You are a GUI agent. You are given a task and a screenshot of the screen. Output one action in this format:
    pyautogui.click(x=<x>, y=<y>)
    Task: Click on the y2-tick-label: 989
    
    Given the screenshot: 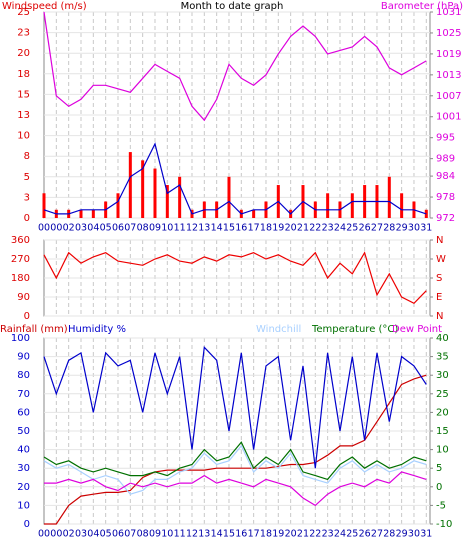 What is the action you would take?
    pyautogui.click(x=445, y=159)
    